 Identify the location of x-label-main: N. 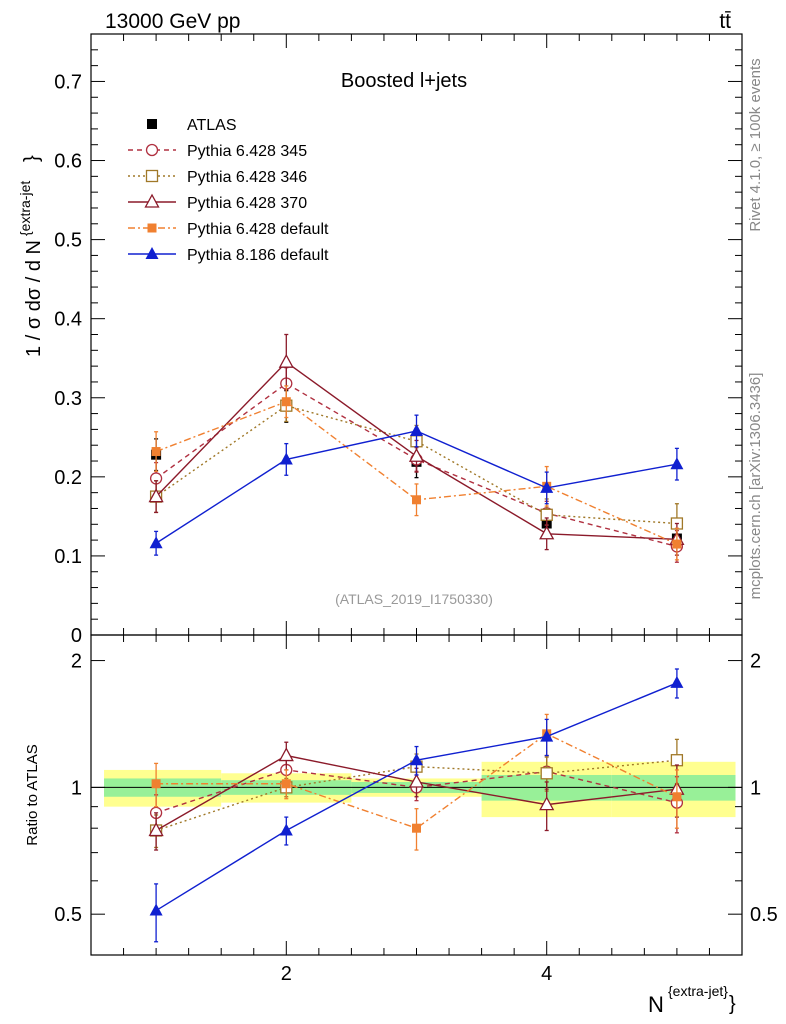
(656, 1004).